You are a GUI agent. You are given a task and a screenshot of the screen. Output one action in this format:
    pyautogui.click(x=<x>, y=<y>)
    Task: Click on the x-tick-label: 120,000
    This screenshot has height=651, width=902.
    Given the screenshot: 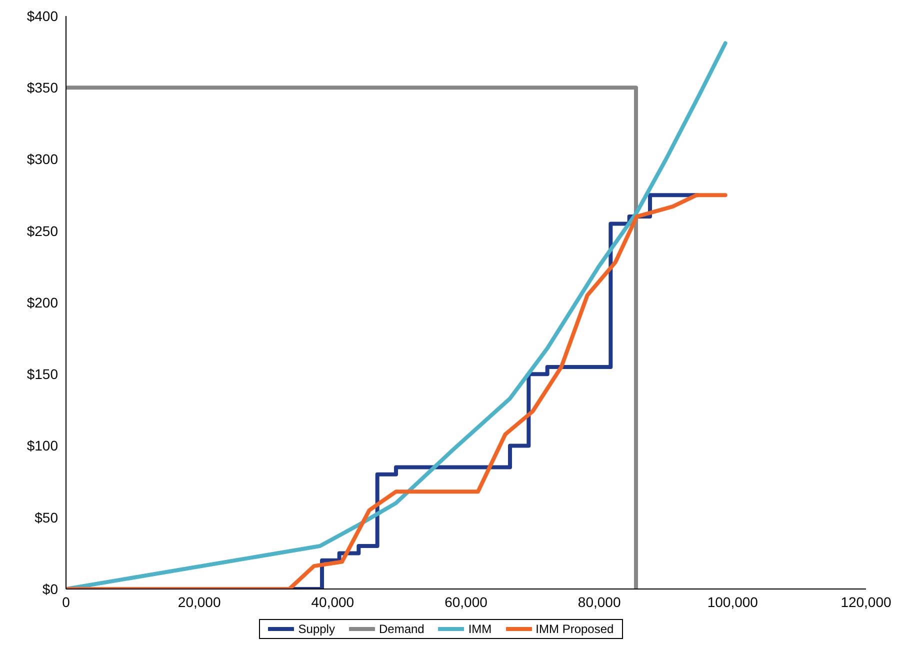 What is the action you would take?
    pyautogui.click(x=866, y=602)
    